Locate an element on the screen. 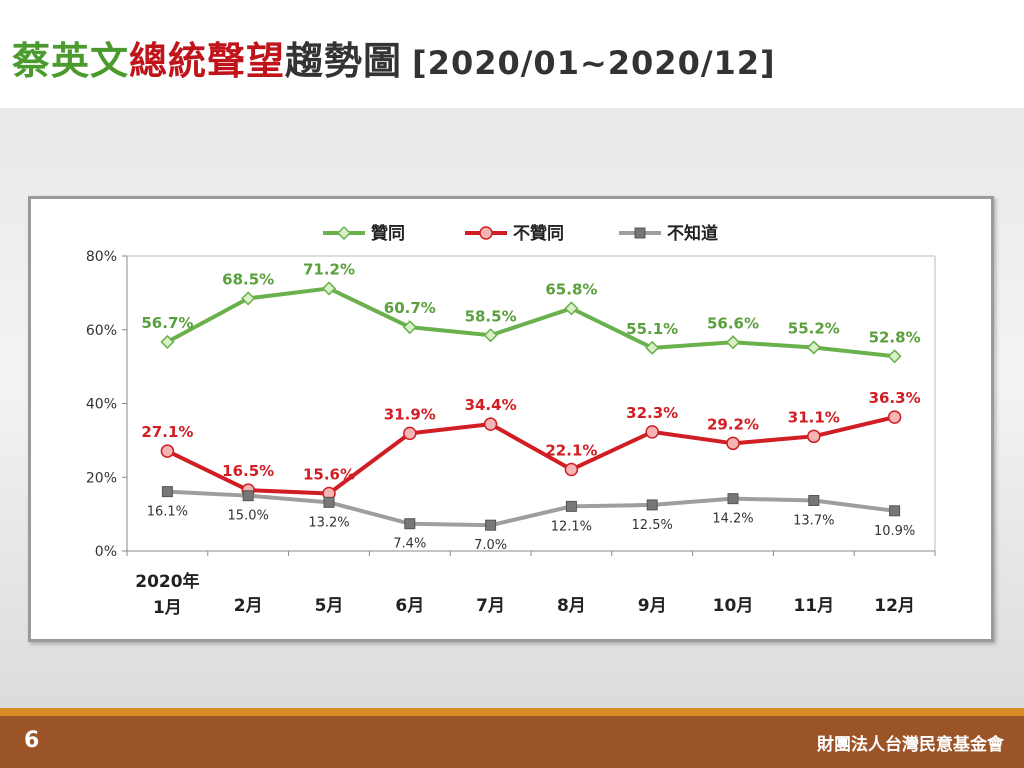  page-number: 6 is located at coordinates (32, 740).